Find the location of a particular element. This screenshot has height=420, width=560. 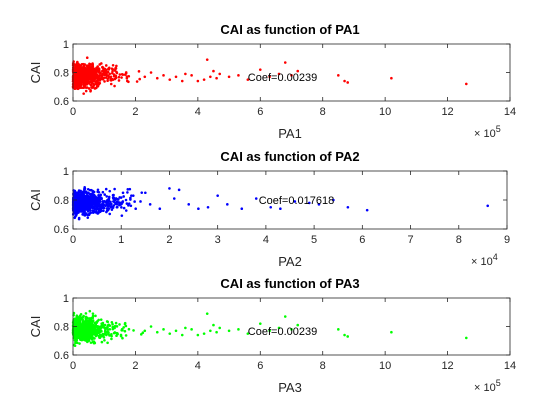

x-tick-label: 6 is located at coordinates (260, 366).